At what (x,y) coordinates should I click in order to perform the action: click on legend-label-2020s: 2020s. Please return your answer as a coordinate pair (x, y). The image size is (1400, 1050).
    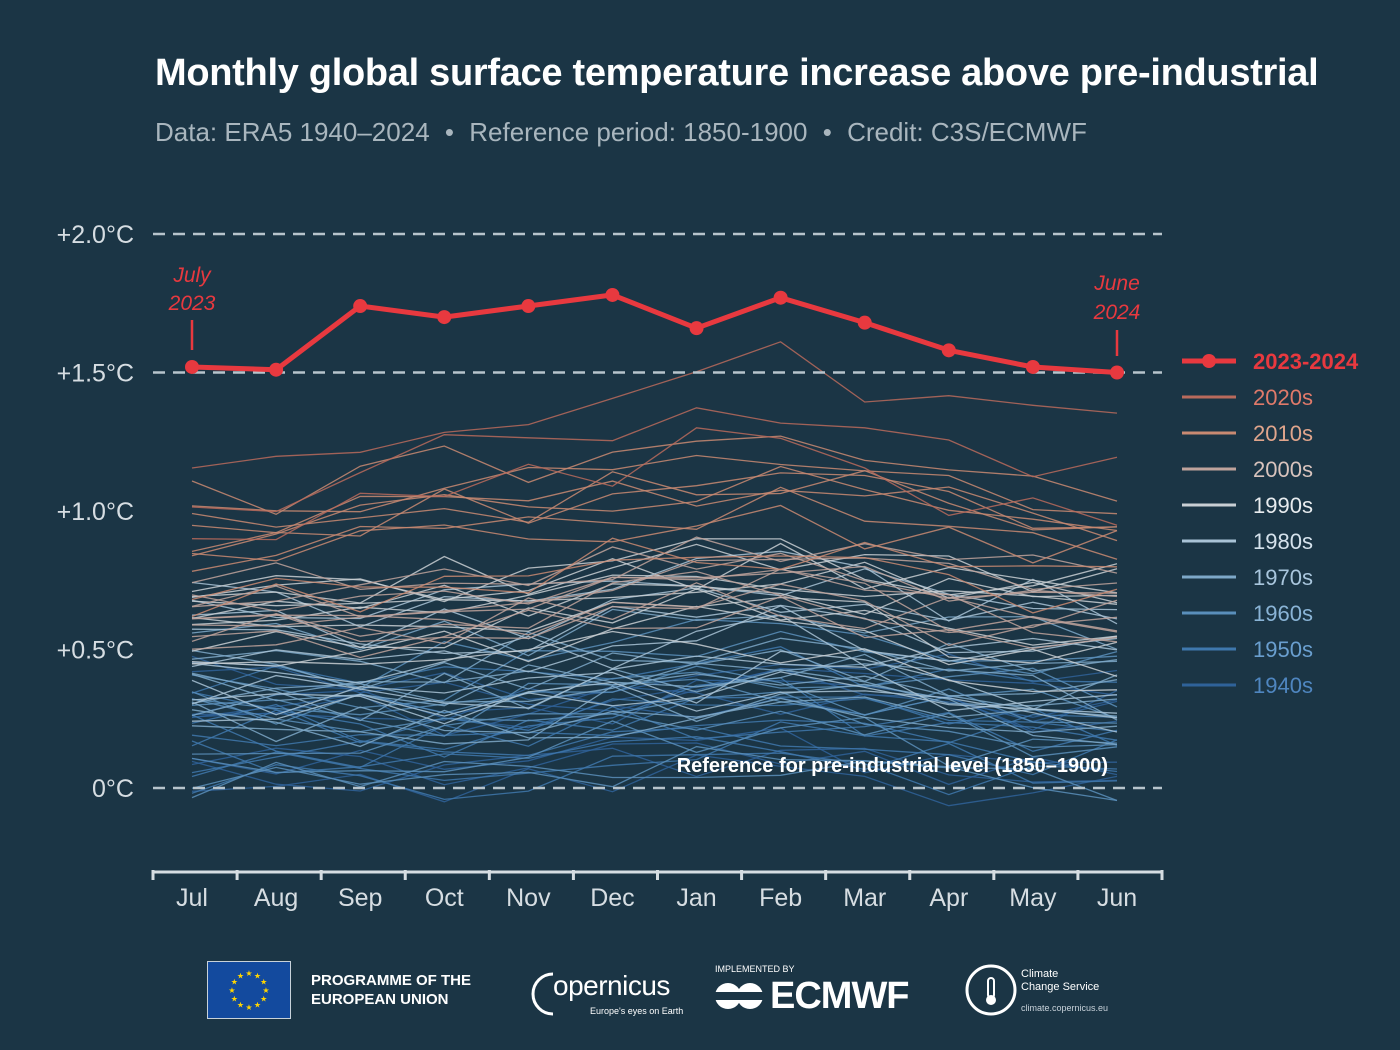
    Looking at the image, I should click on (1283, 397).